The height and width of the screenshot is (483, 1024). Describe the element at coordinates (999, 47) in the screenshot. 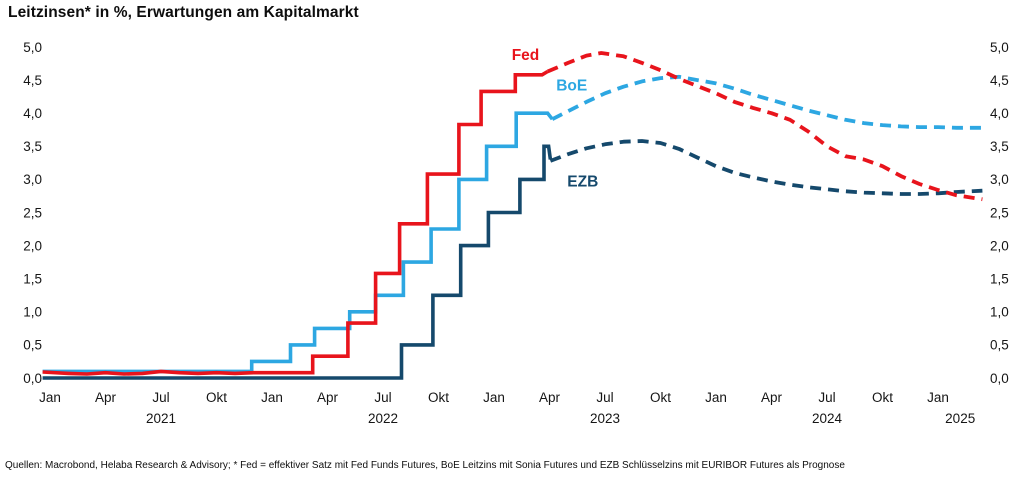

I see `y-tick-right: 5,0` at that location.